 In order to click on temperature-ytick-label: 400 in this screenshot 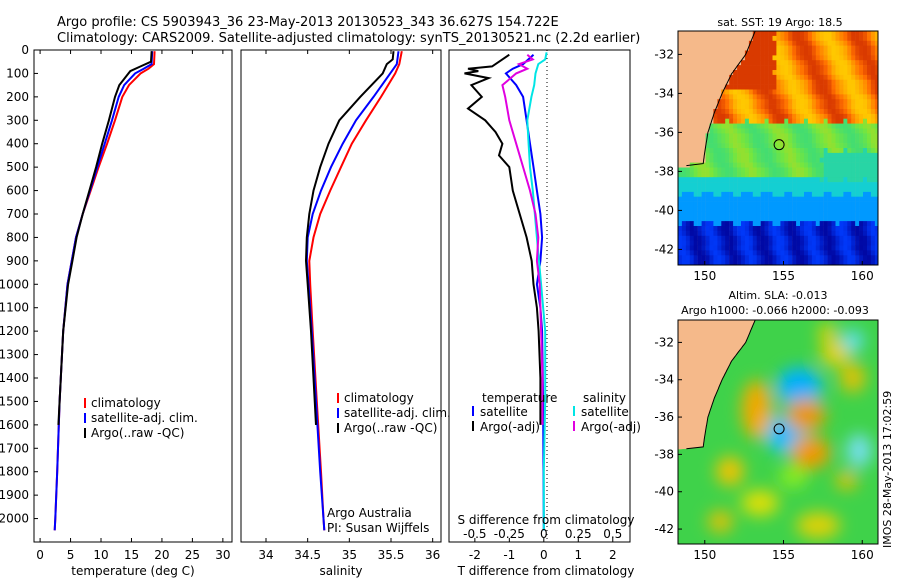, I will do `click(17, 144)`.